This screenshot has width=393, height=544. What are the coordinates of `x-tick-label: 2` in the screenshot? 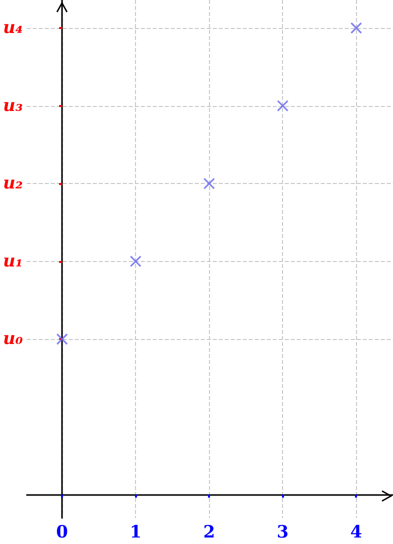 It's located at (209, 532).